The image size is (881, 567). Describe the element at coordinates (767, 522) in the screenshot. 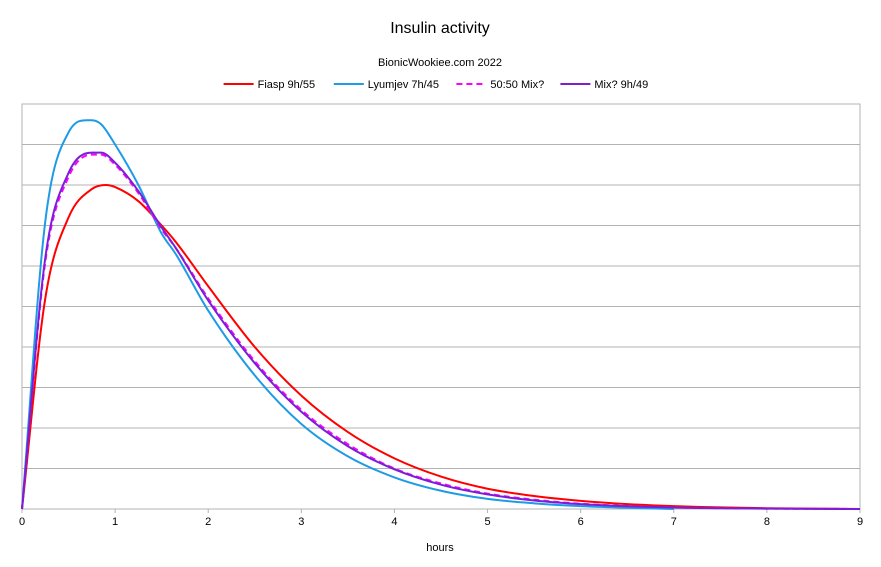

I see `x-tick-label-8: 8` at that location.